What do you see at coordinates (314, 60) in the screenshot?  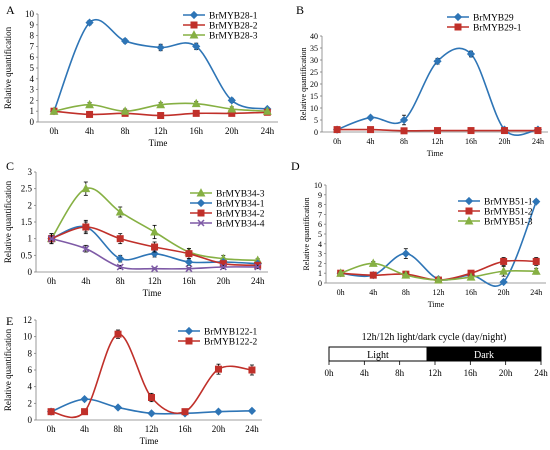 I see `y-tick-label: 30` at bounding box center [314, 60].